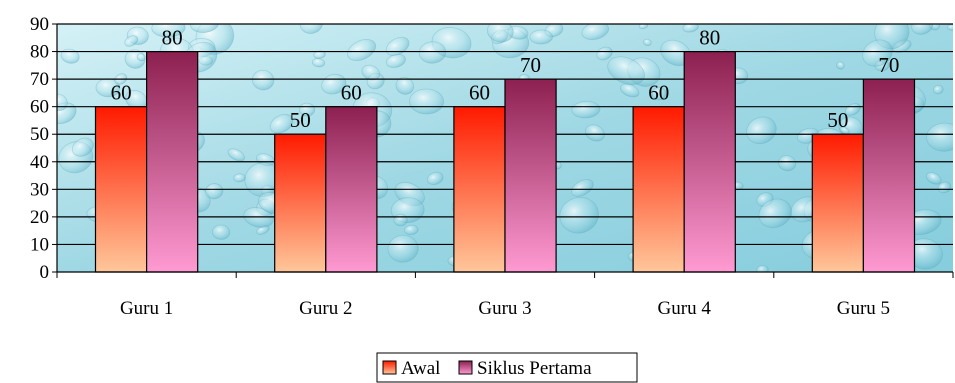  Describe the element at coordinates (43, 148) in the screenshot. I see `y-axis-ticks: 0 10 20 30 40 50 60 70 80 90` at that location.